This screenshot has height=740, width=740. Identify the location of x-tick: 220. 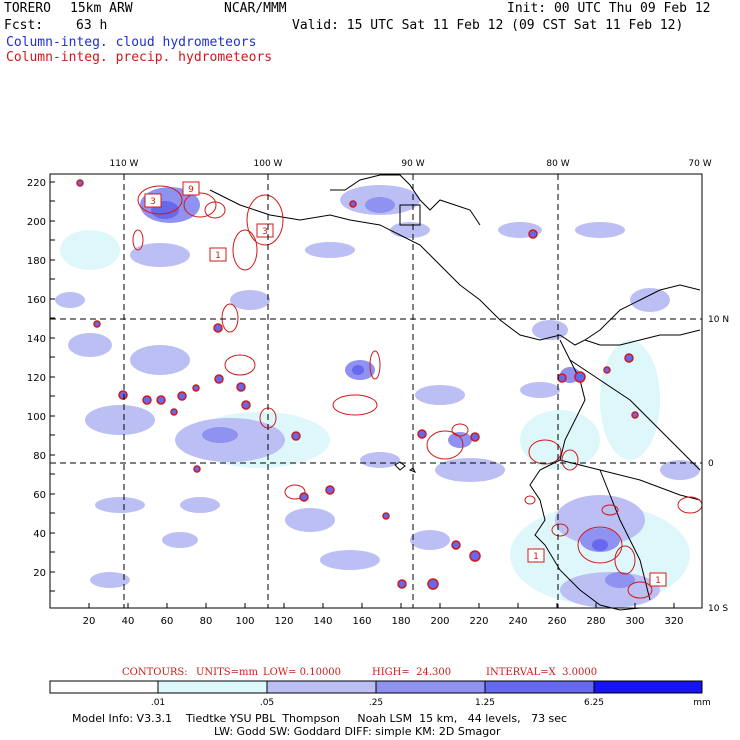
(478, 621).